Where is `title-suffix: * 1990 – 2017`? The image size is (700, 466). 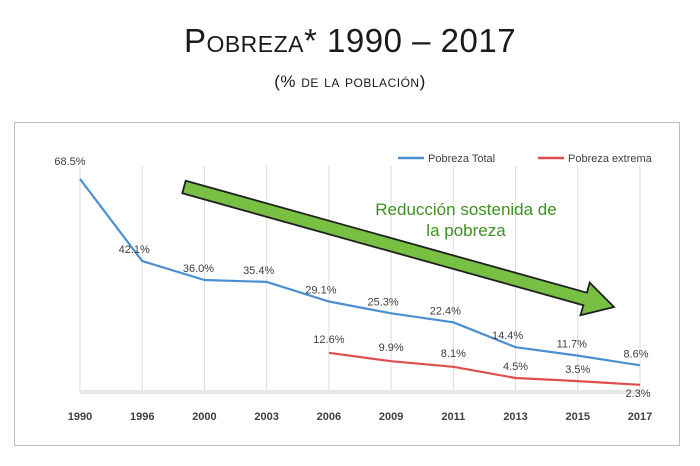 title-suffix: * 1990 – 2017 is located at coordinates (410, 40).